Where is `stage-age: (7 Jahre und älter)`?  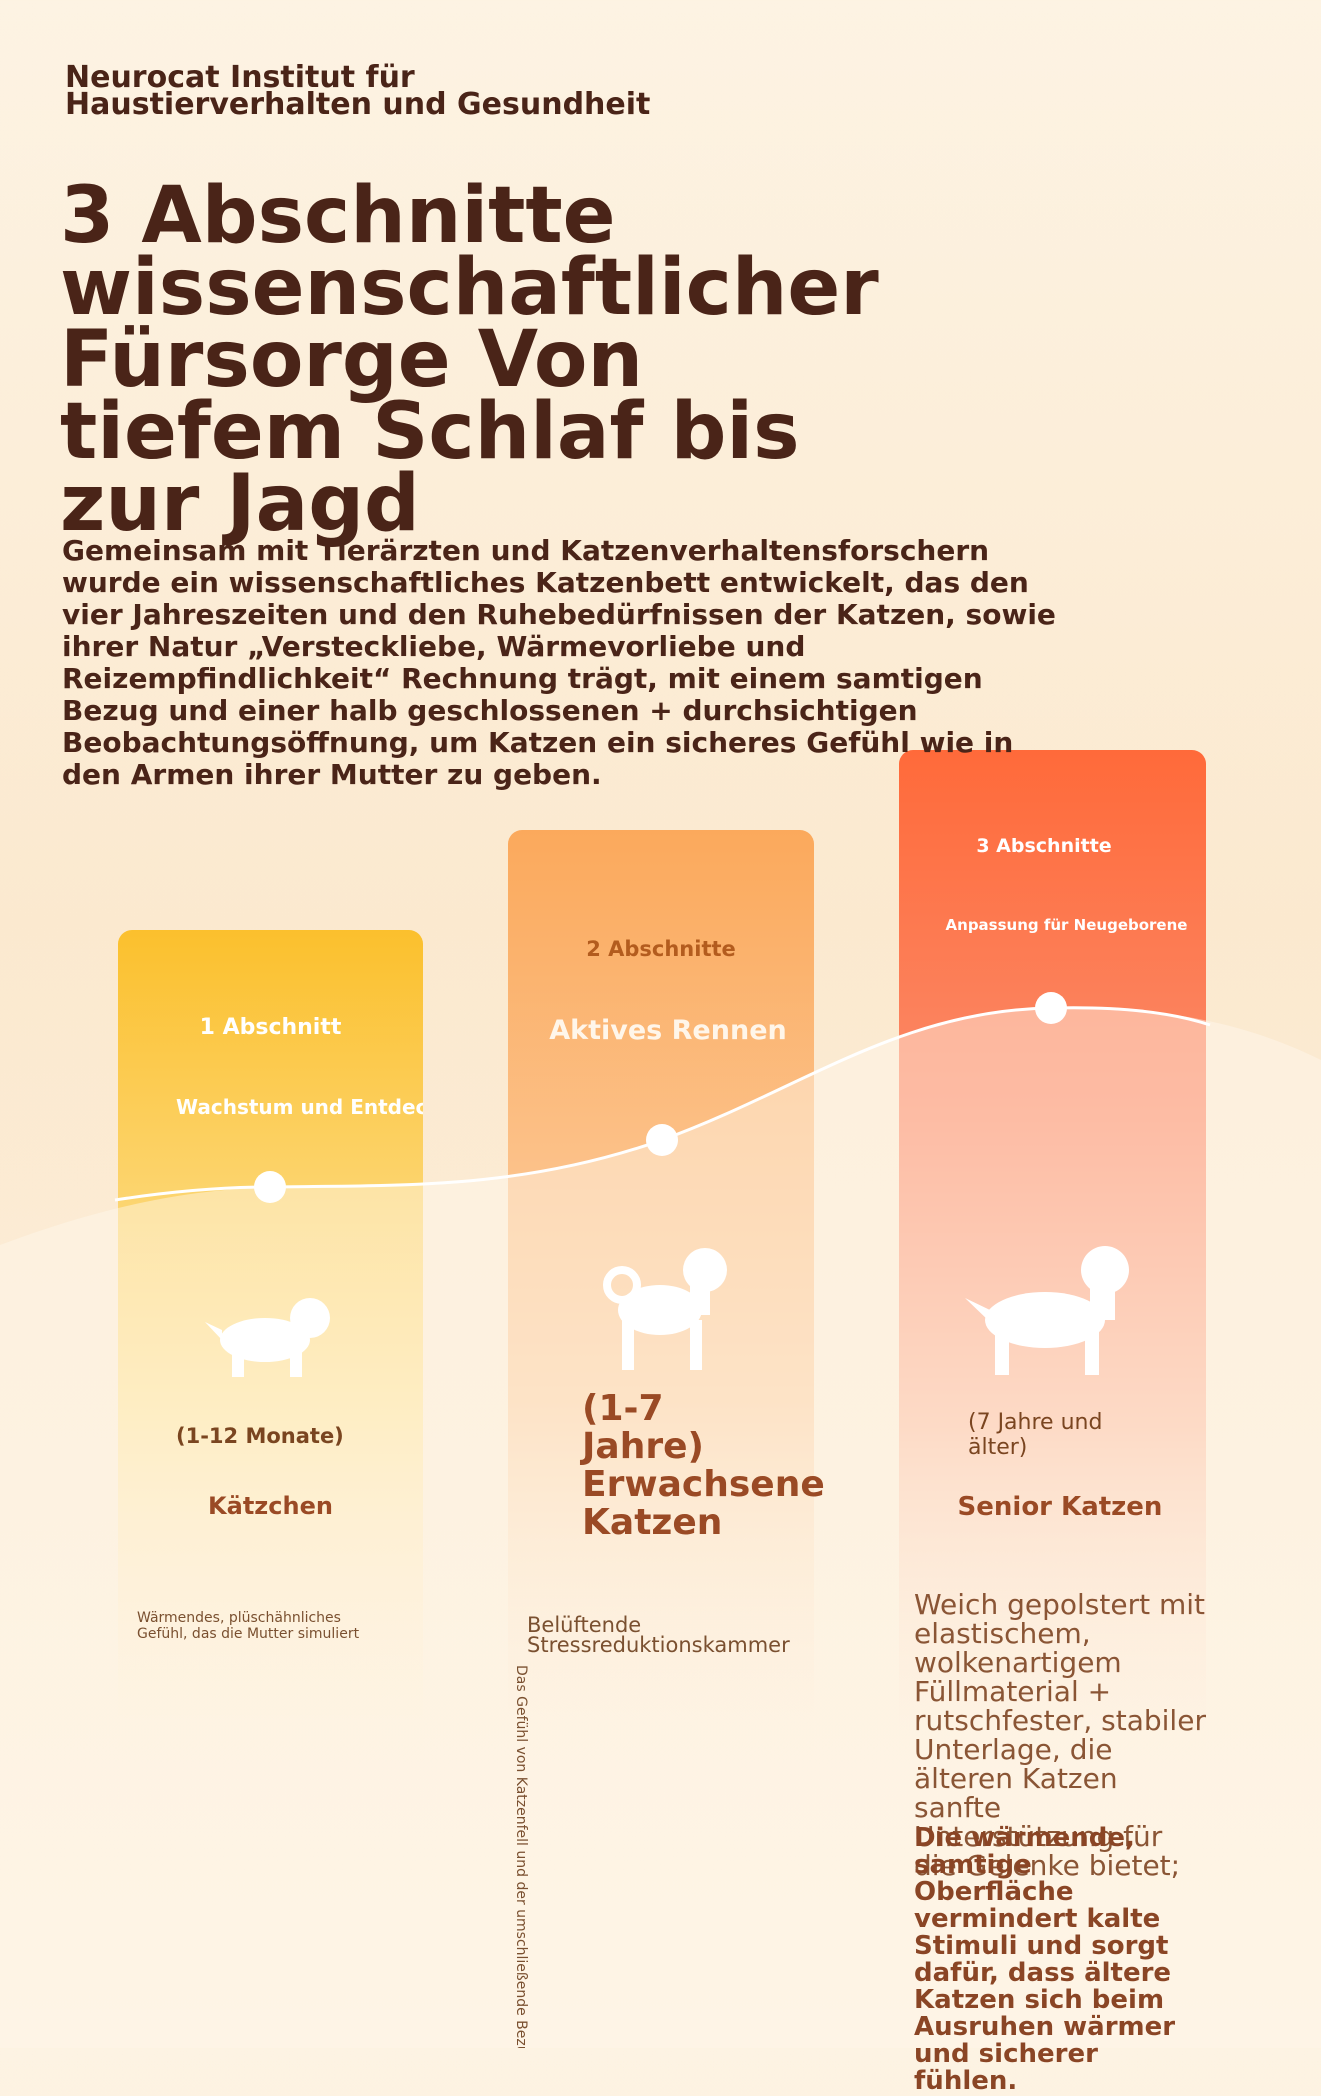 stage-age: (7 Jahre und älter) is located at coordinates (1035, 1435).